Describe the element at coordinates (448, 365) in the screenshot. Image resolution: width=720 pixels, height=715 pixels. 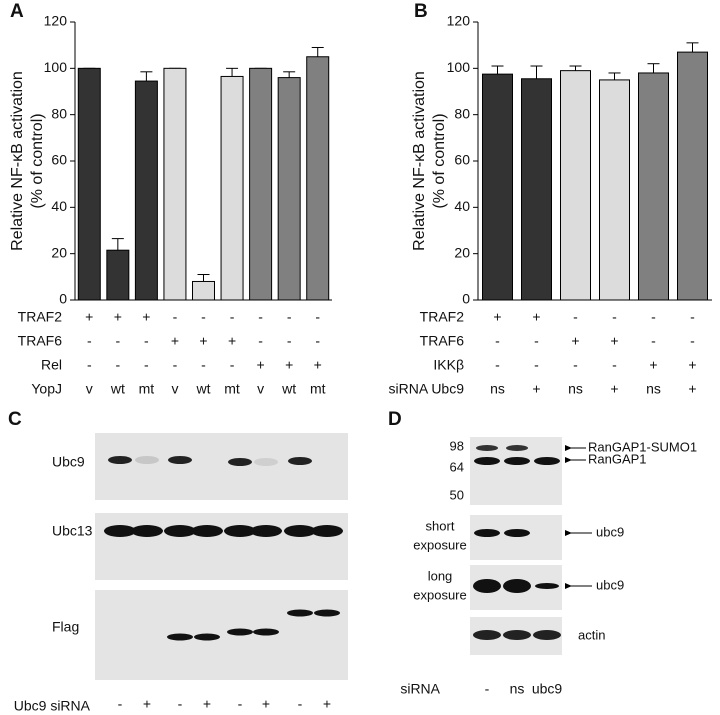
I see `condition-label: IKKβ` at that location.